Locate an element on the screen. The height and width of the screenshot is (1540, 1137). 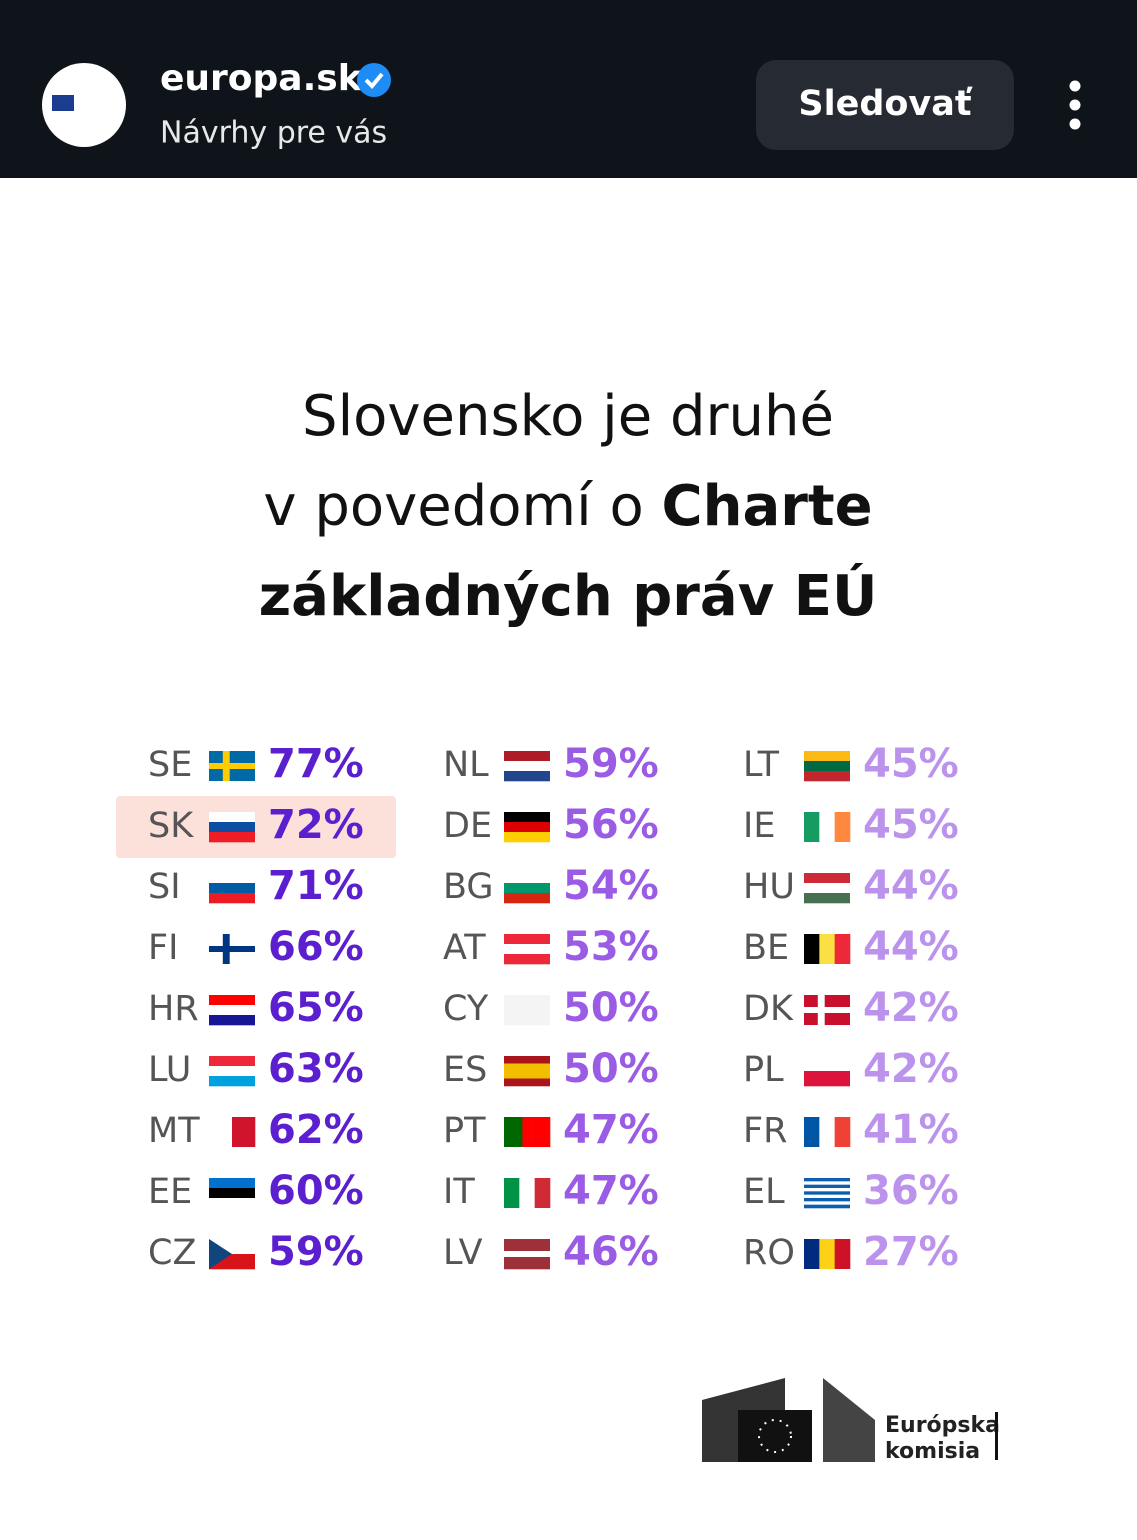
verified-badge is located at coordinates (374, 80).